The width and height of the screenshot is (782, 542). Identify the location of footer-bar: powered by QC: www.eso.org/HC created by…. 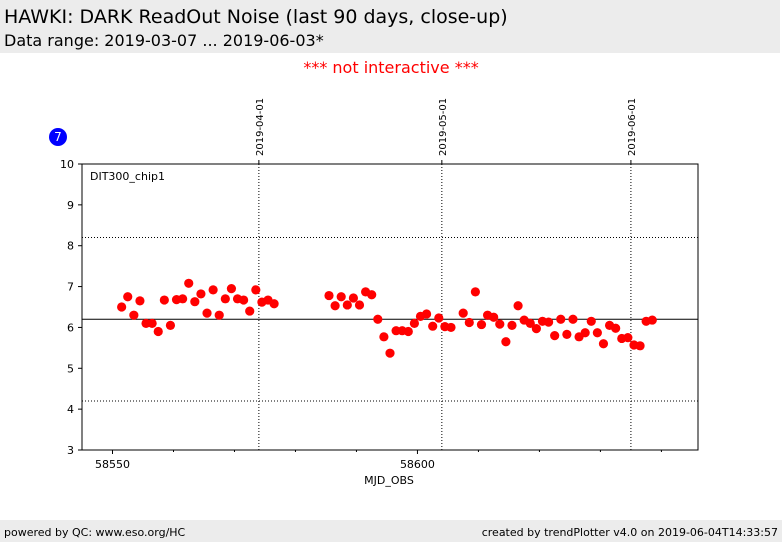
(391, 531).